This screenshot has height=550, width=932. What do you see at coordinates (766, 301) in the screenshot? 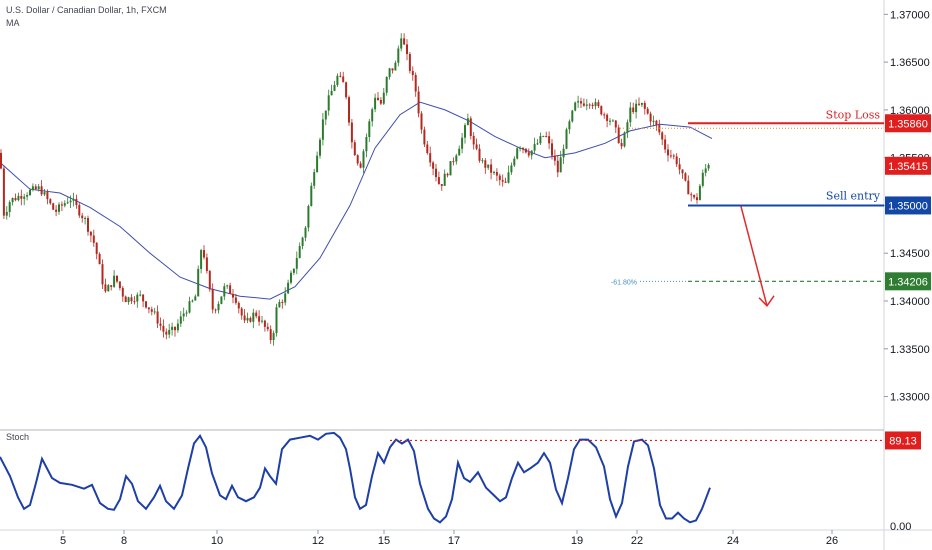
I see `target-arrowhead` at bounding box center [766, 301].